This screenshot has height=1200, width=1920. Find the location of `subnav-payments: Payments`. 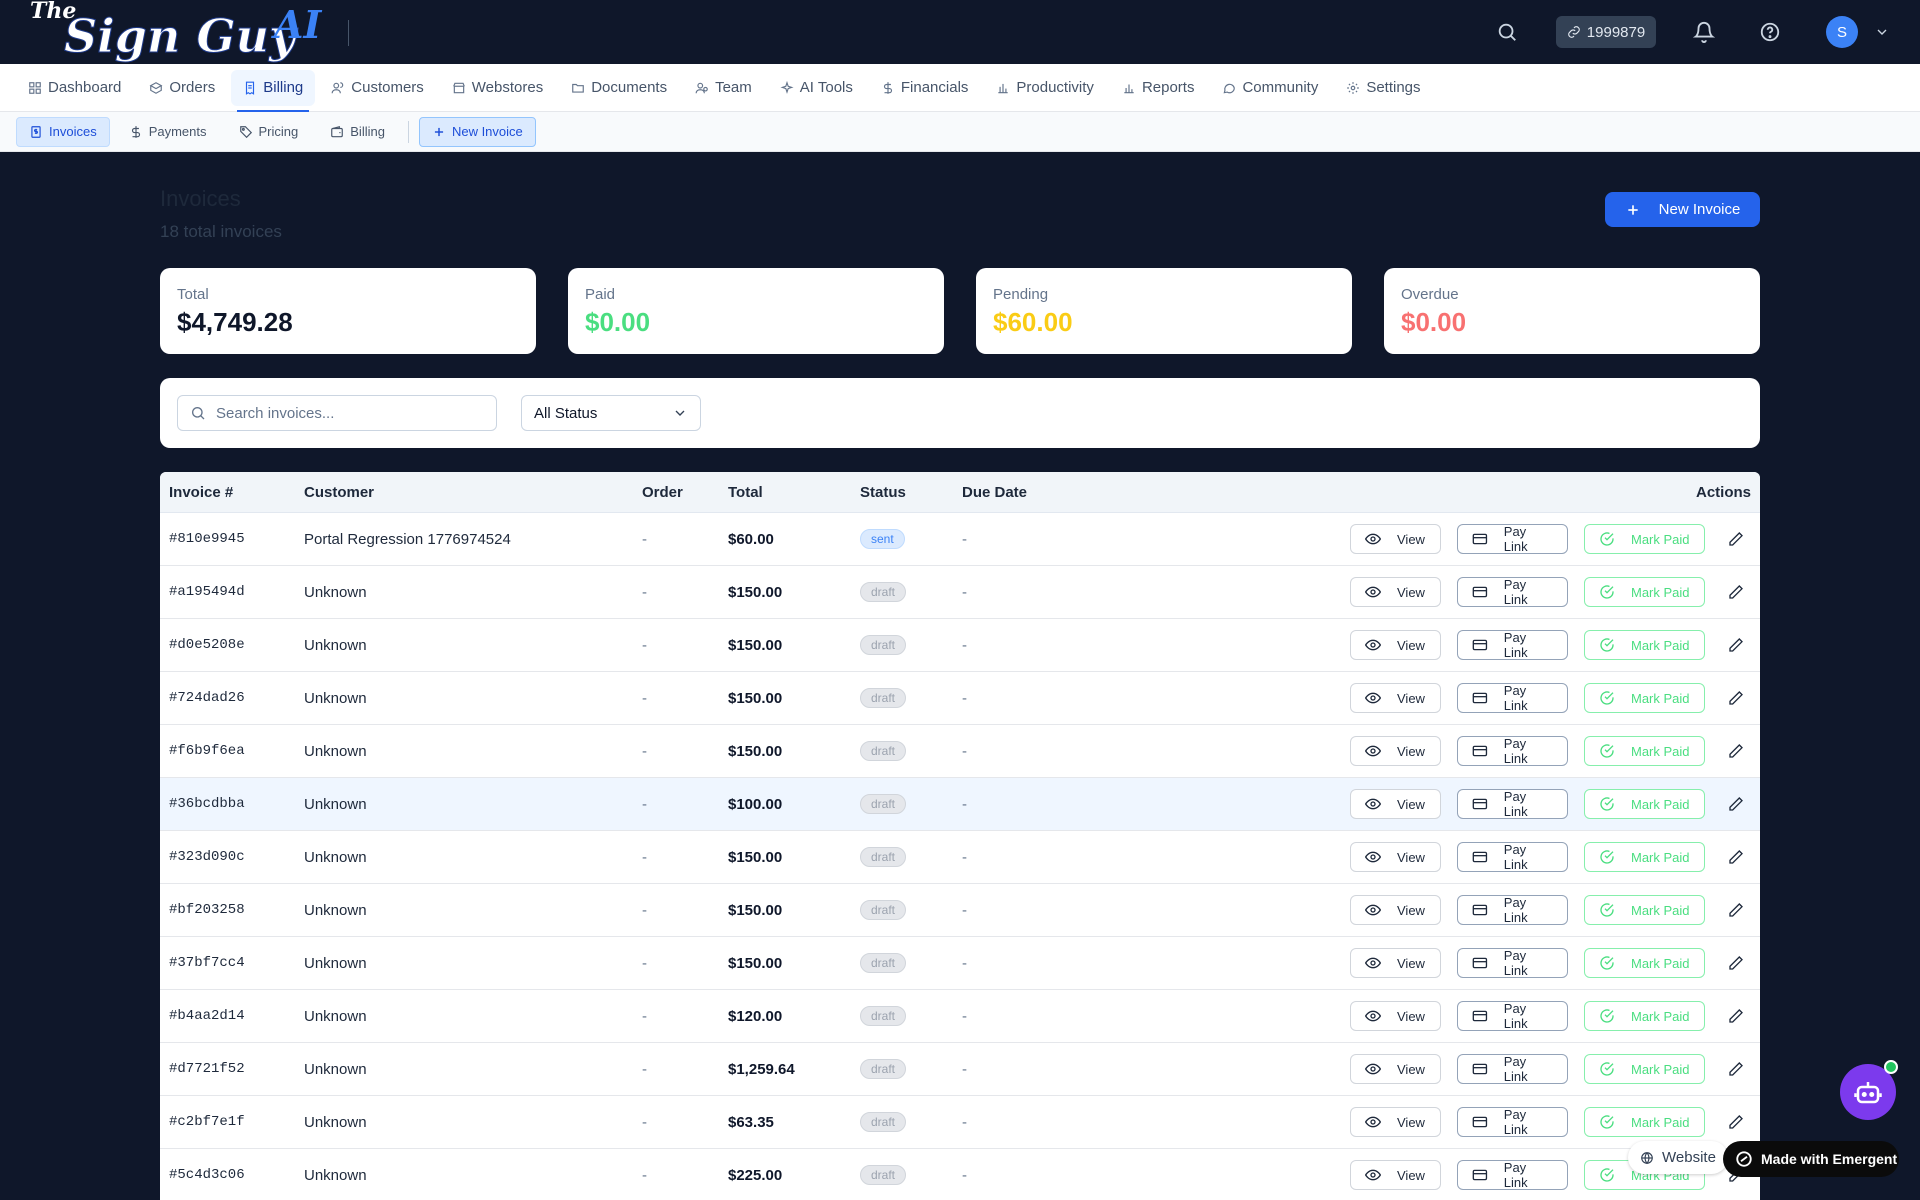

subnav-payments: Payments is located at coordinates (168, 132).